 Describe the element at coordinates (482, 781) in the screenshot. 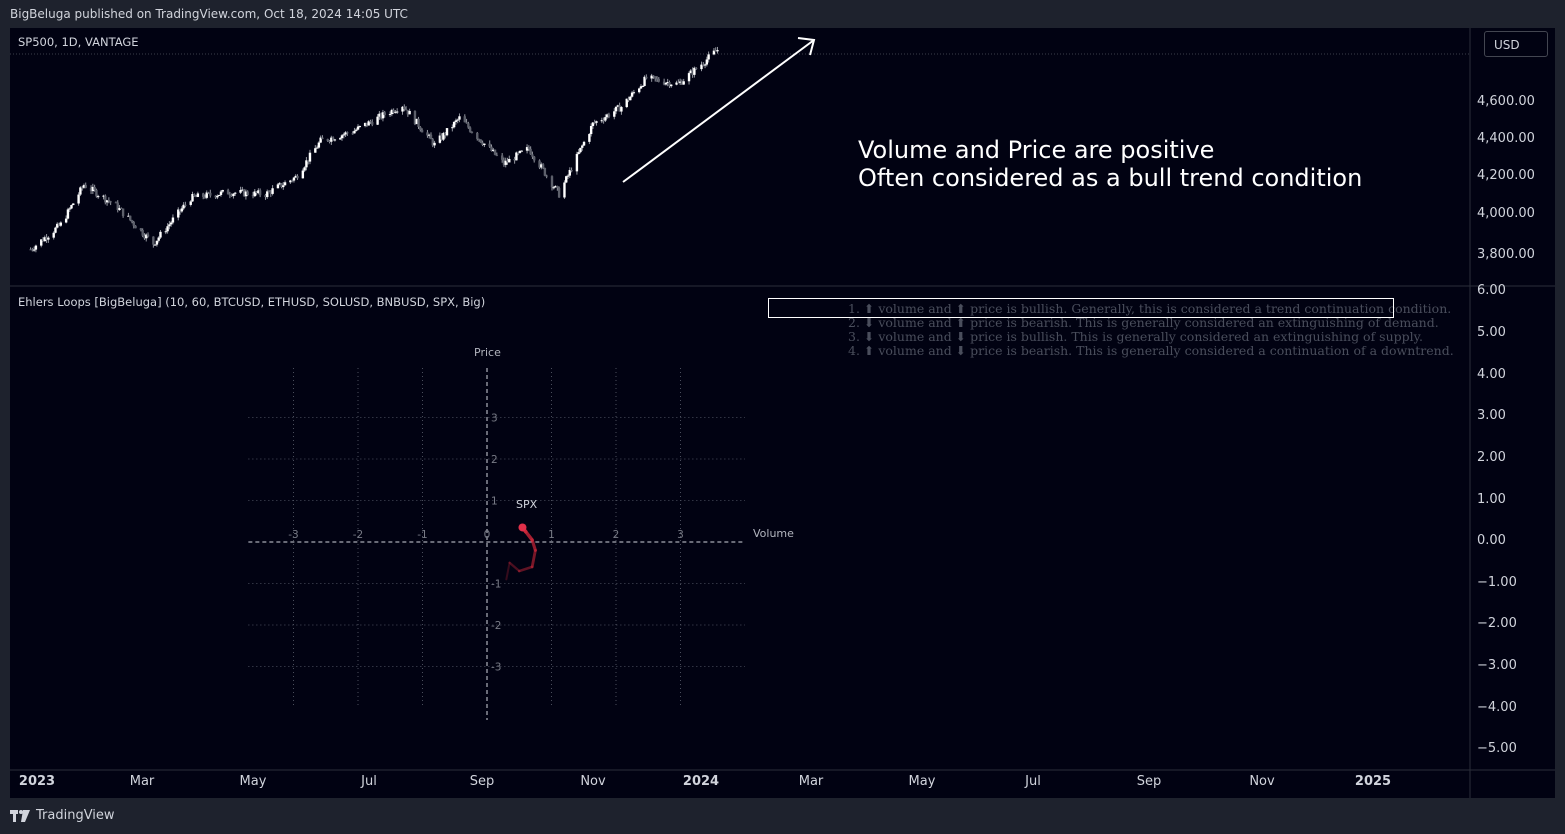

I see `time-axis-label: Sep` at that location.